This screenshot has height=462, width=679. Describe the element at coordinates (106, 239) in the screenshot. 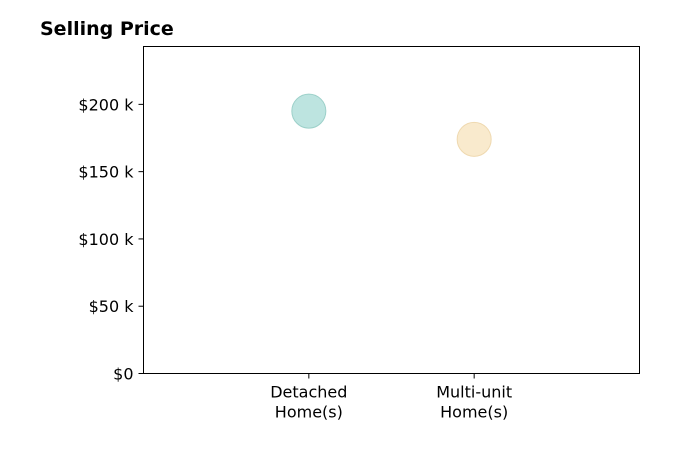

I see `y-tick-label: $100 k` at that location.